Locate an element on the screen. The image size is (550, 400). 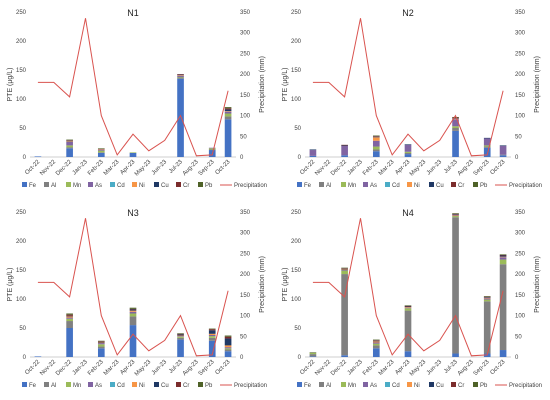
legend: Fe Al Mn As Cd Ni Cu Cr Pb Precipitation is located at coordinates (419, 185).